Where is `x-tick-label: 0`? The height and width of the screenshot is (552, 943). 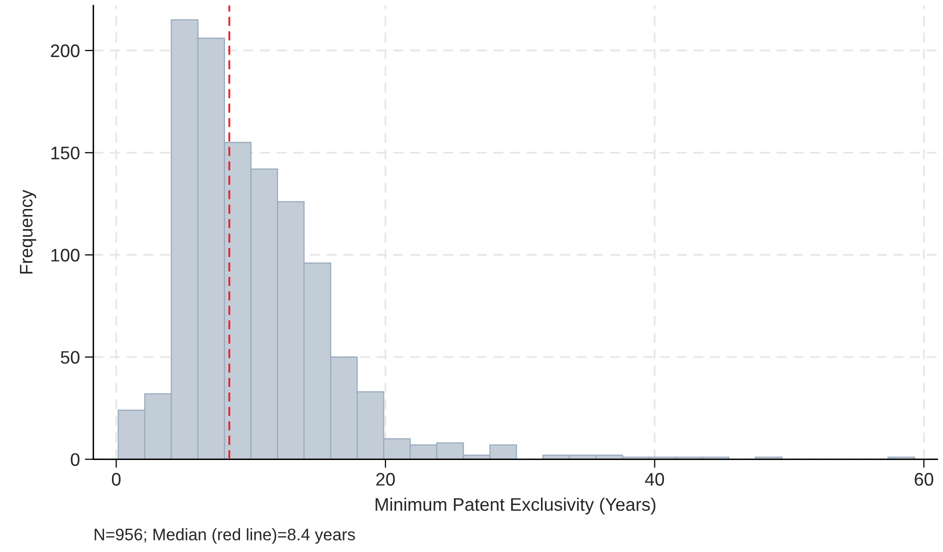
x-tick-label: 0 is located at coordinates (116, 479).